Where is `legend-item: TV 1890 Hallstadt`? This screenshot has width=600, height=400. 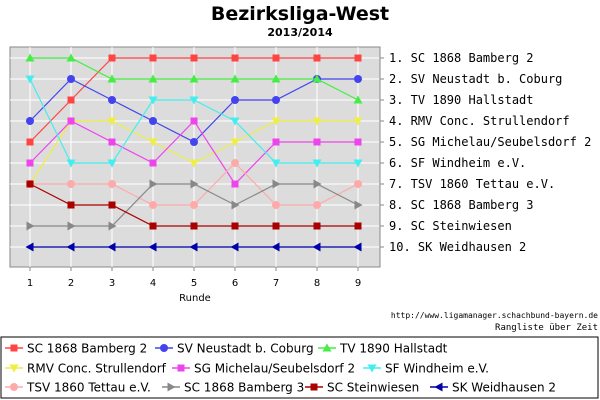
legend-item: TV 1890 Hallstadt is located at coordinates (383, 349).